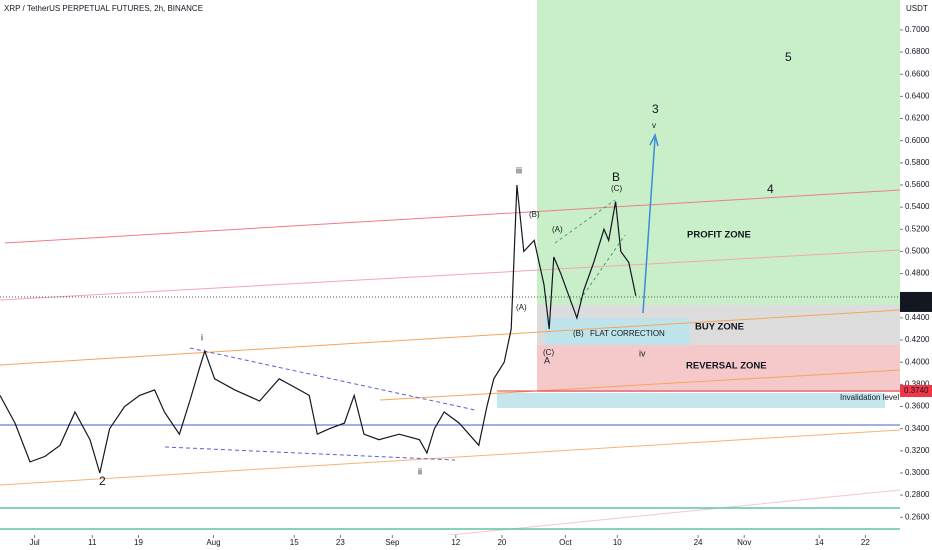 This screenshot has width=932, height=550. I want to click on y-tick-label: 0.6000, so click(917, 140).